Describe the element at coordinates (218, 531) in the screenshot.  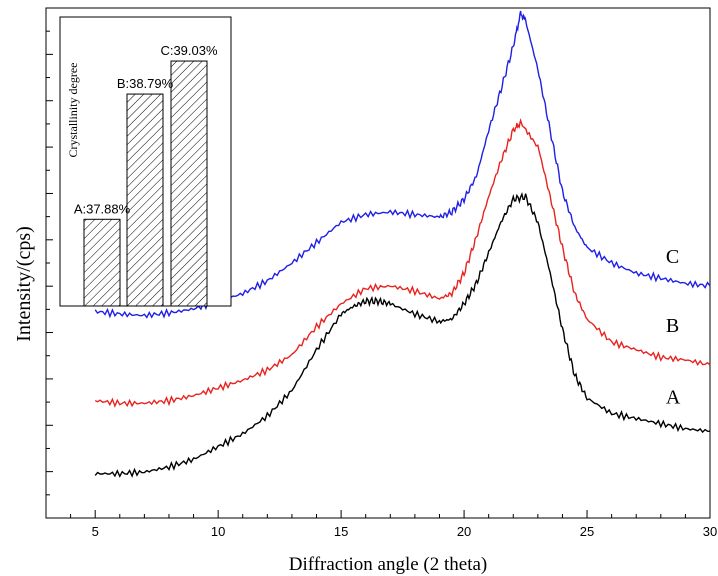
I see `x-tick-label: 10` at that location.